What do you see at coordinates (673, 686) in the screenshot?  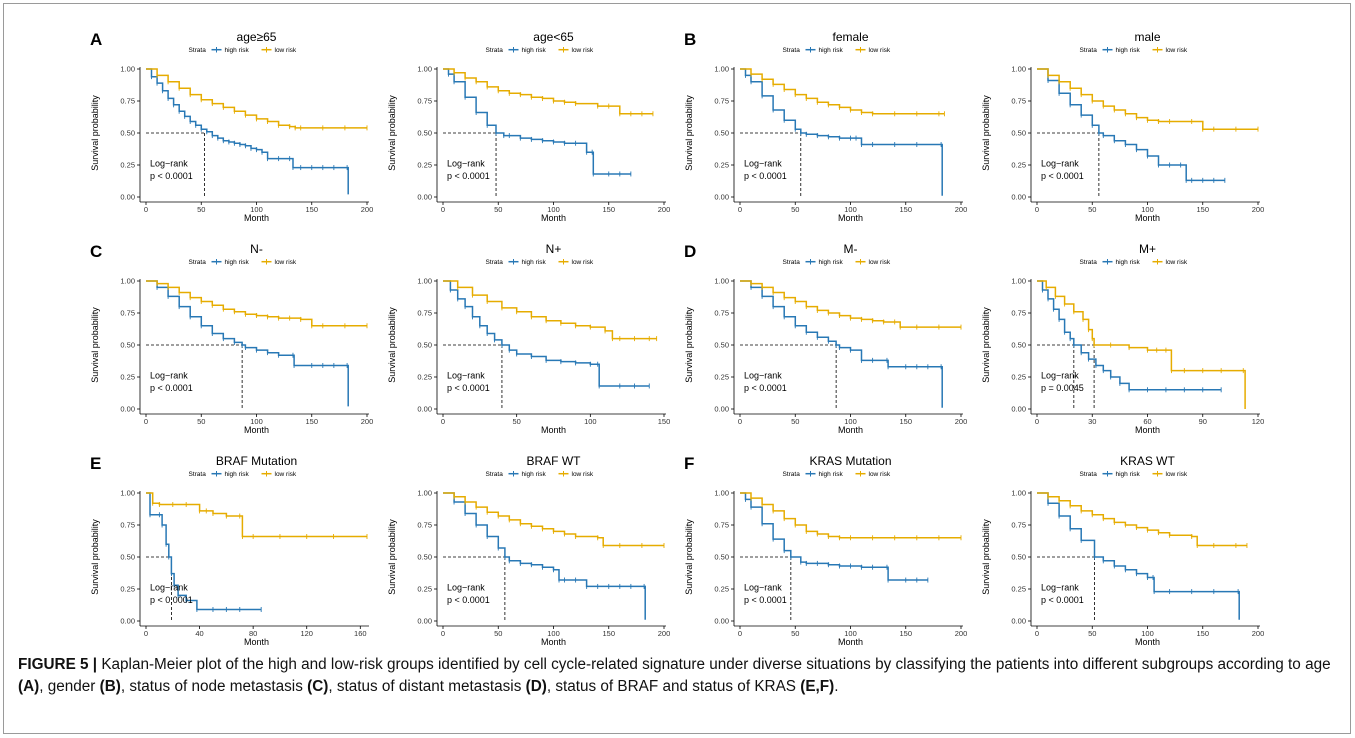 I see `caption-part: , status of BRAF and status of KRAS` at bounding box center [673, 686].